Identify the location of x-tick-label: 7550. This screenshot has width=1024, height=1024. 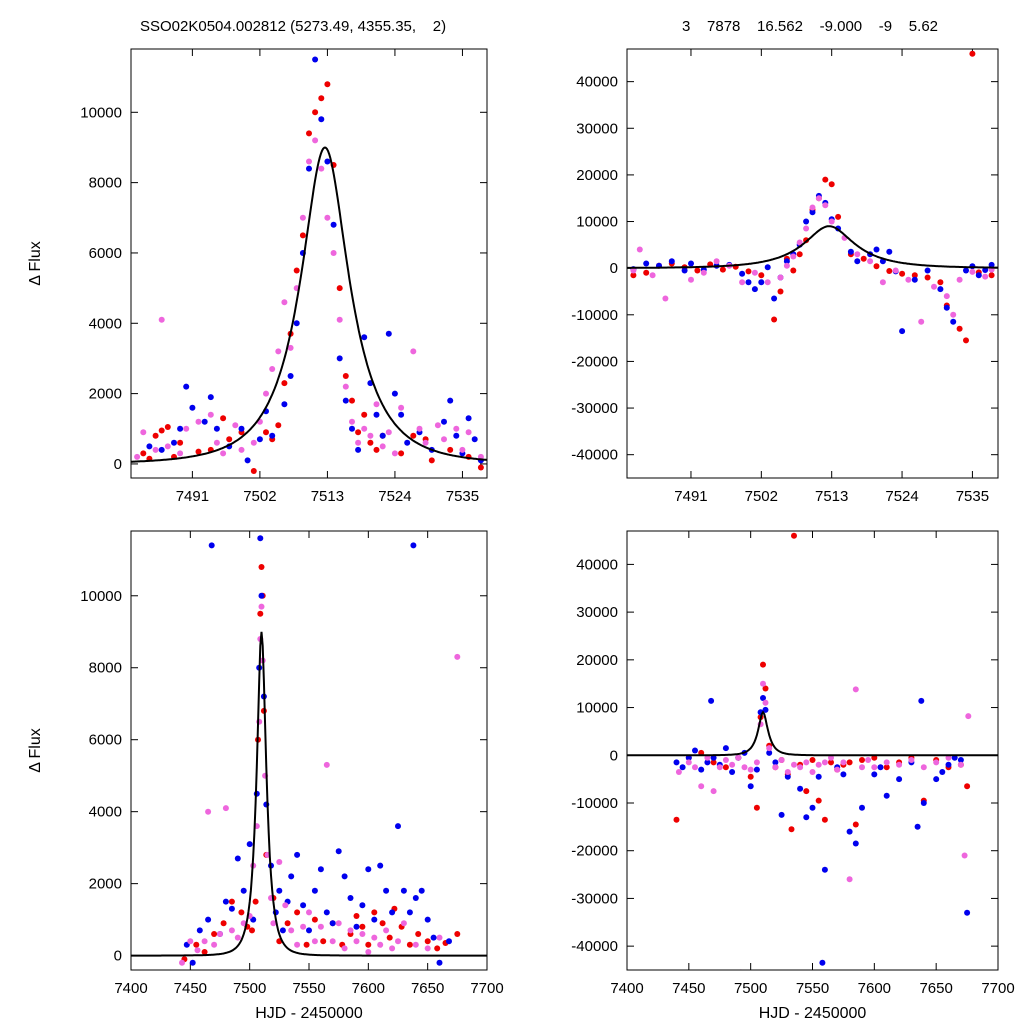
(812, 988).